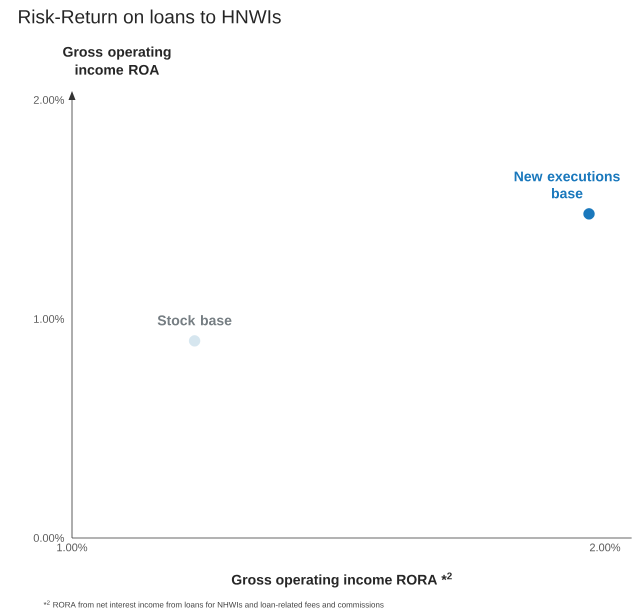 The height and width of the screenshot is (612, 632). What do you see at coordinates (214, 604) in the screenshot?
I see `text: *$^{2}$ RORA from net interest income from loans for NHWIs and loan-related fees and commissions` at bounding box center [214, 604].